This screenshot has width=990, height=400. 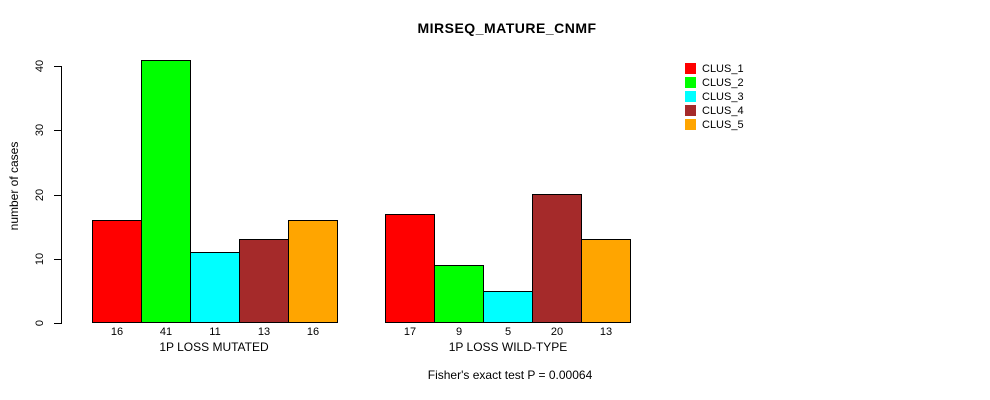 What do you see at coordinates (508, 347) in the screenshot?
I see `group-label-wild-type: 1P LOSS WILD-TYPE` at bounding box center [508, 347].